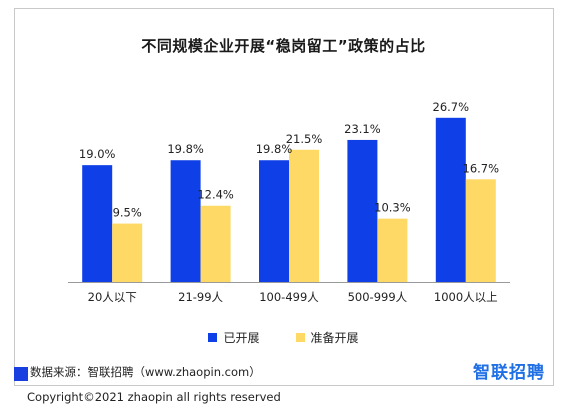  I want to click on brand-logo: 智联招聘, so click(509, 373).